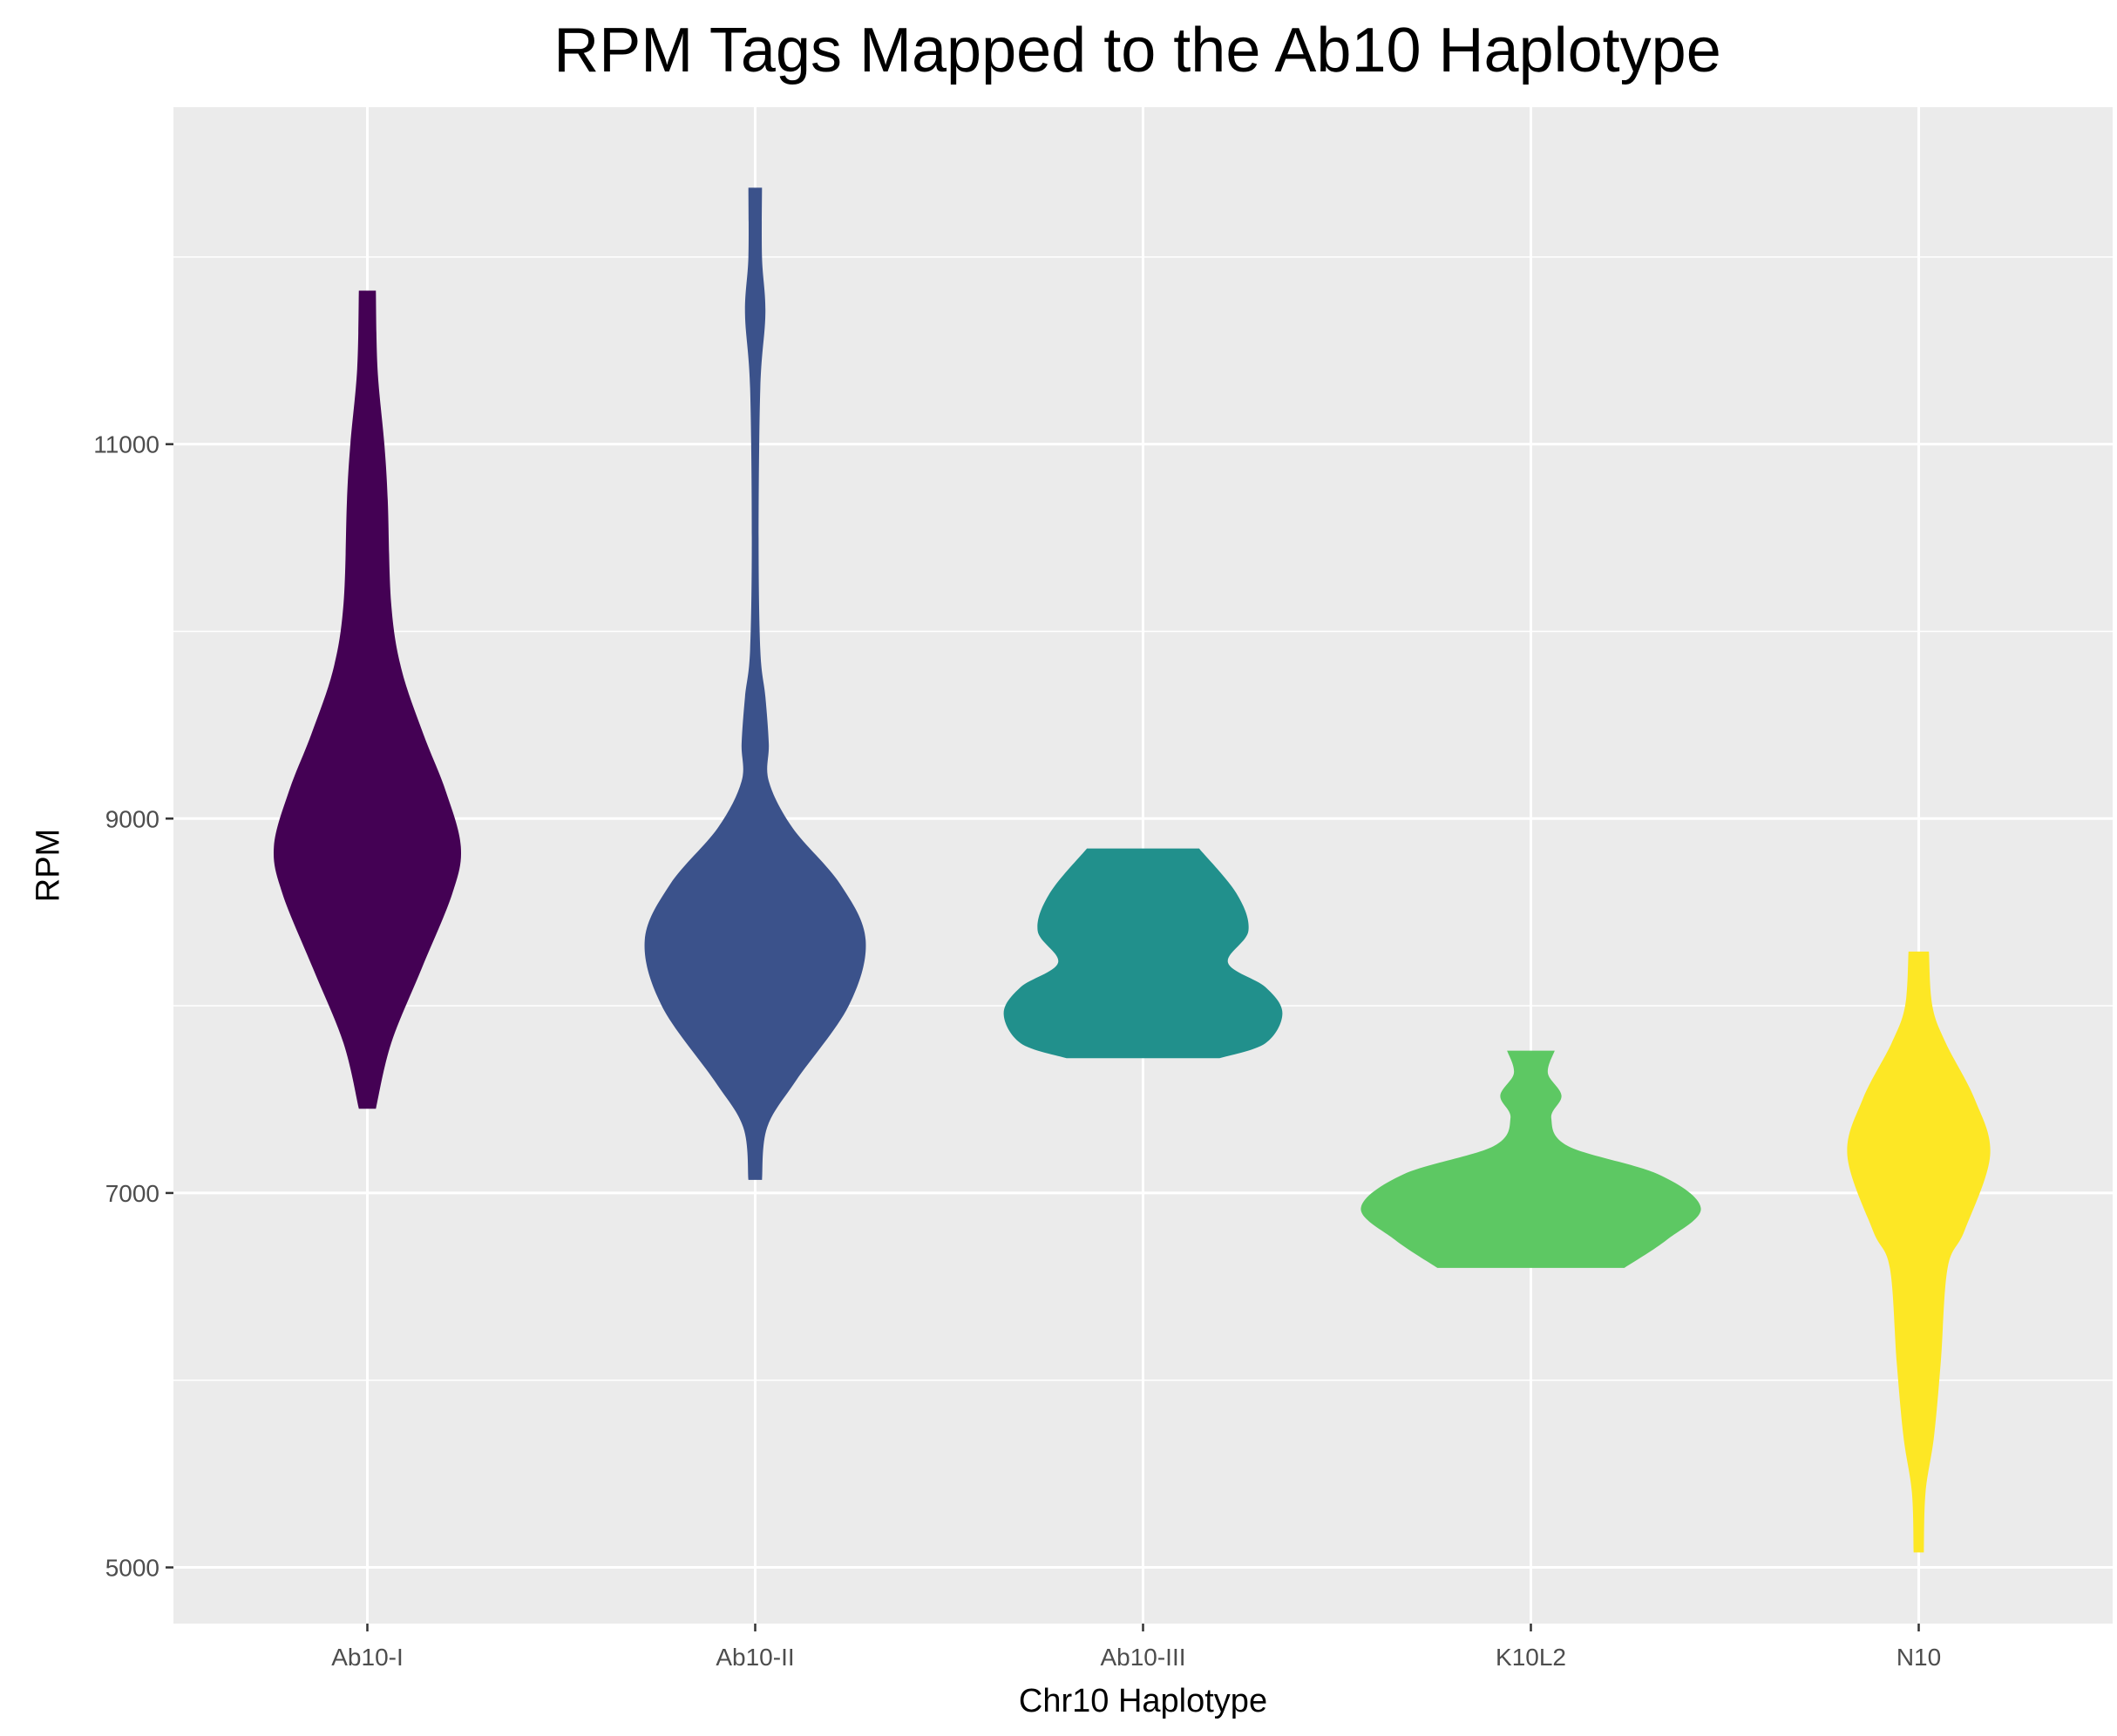 The height and width of the screenshot is (1736, 2117). I want to click on chart-title: RPM Tags Mapped to the Ab10 Haplotype, so click(1137, 50).